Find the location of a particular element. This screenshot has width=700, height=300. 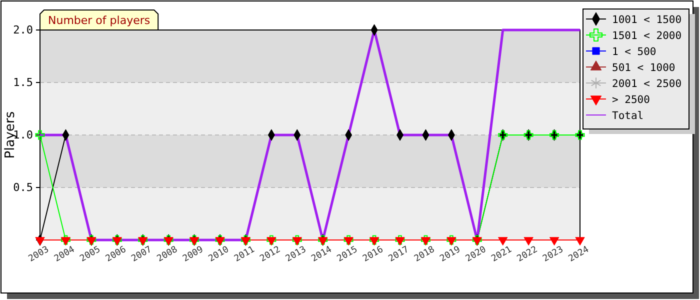

y-tick-label: 2.0 is located at coordinates (23, 30).